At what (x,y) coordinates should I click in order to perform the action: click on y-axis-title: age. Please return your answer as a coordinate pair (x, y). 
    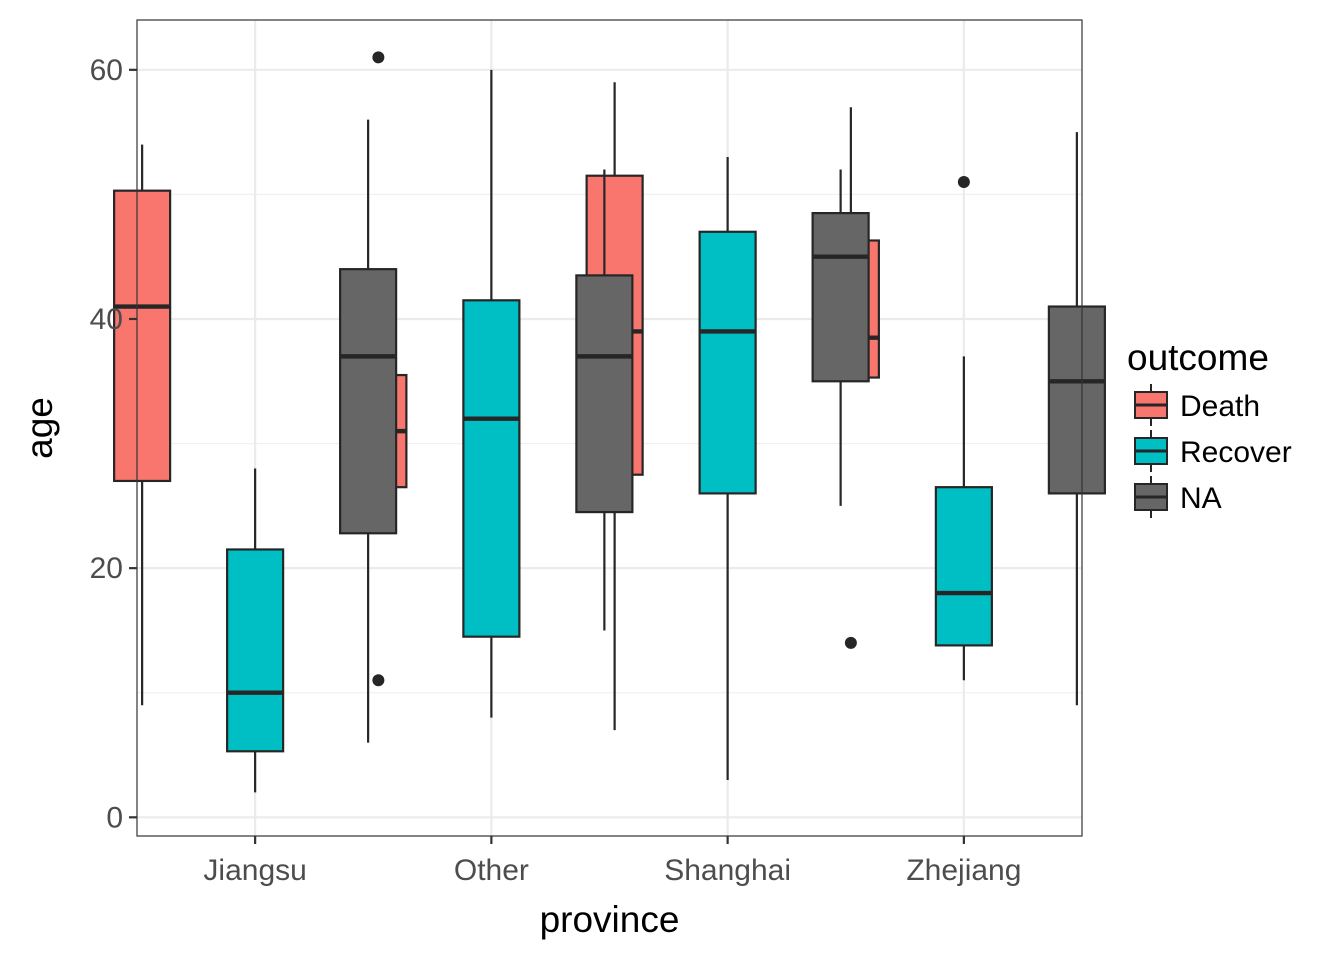
    Looking at the image, I should click on (39, 428).